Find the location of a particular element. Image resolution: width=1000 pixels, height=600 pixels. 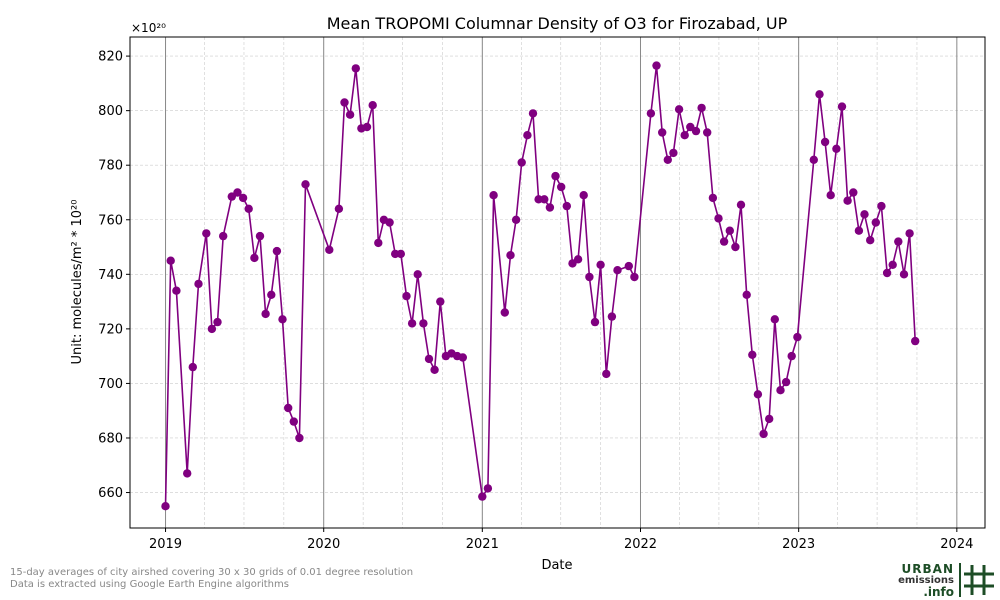

x-tick-label: 2023 is located at coordinates (798, 544).